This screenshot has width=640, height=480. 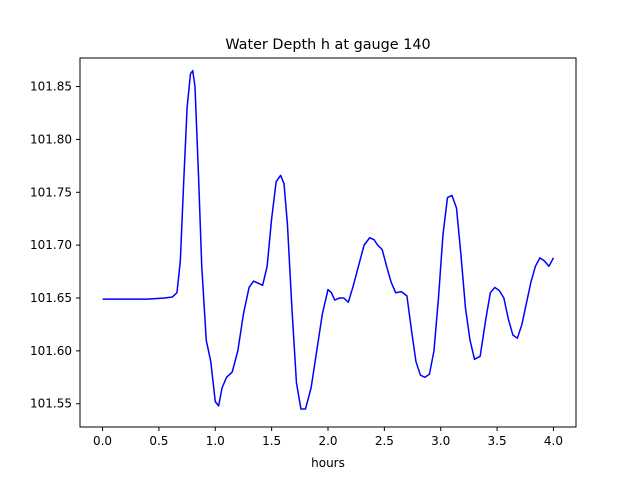 I want to click on x-tick-label: 3.5, so click(x=497, y=441).